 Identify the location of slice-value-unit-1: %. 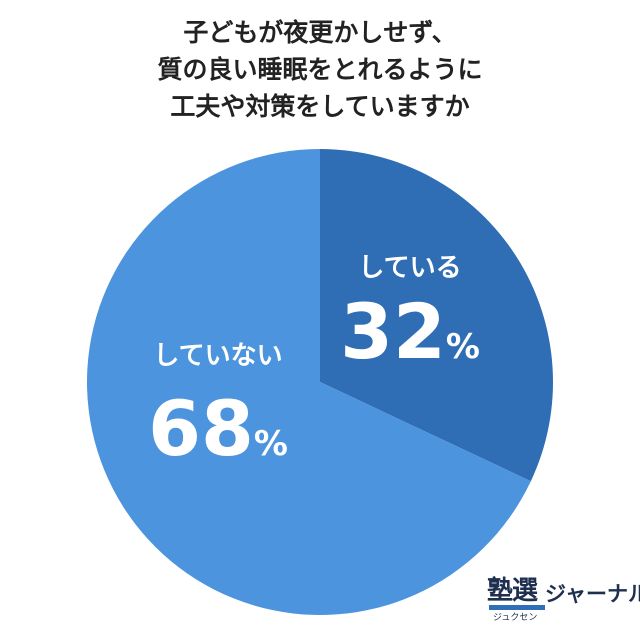
(463, 347).